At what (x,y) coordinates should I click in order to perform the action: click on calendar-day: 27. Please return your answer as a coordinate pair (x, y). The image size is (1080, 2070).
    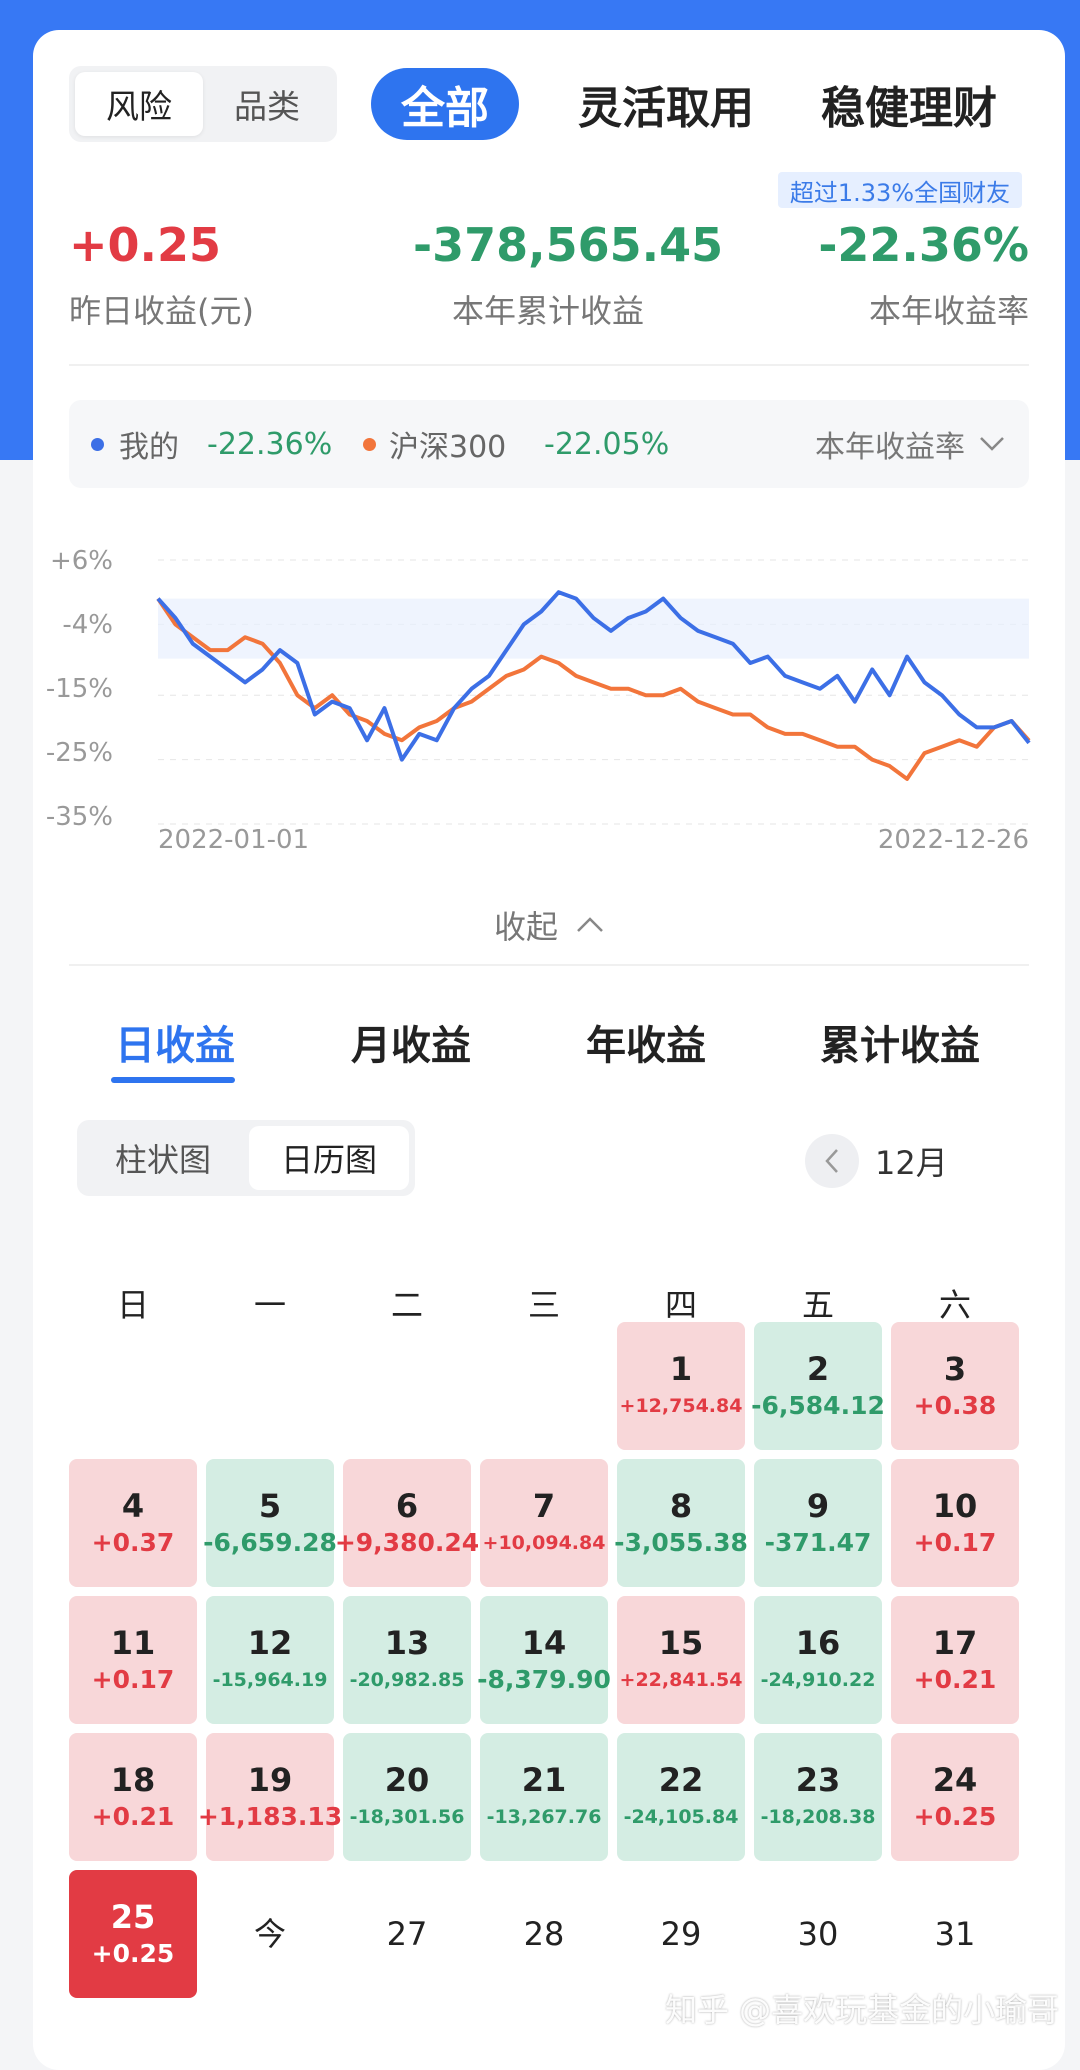
    Looking at the image, I should click on (407, 1934).